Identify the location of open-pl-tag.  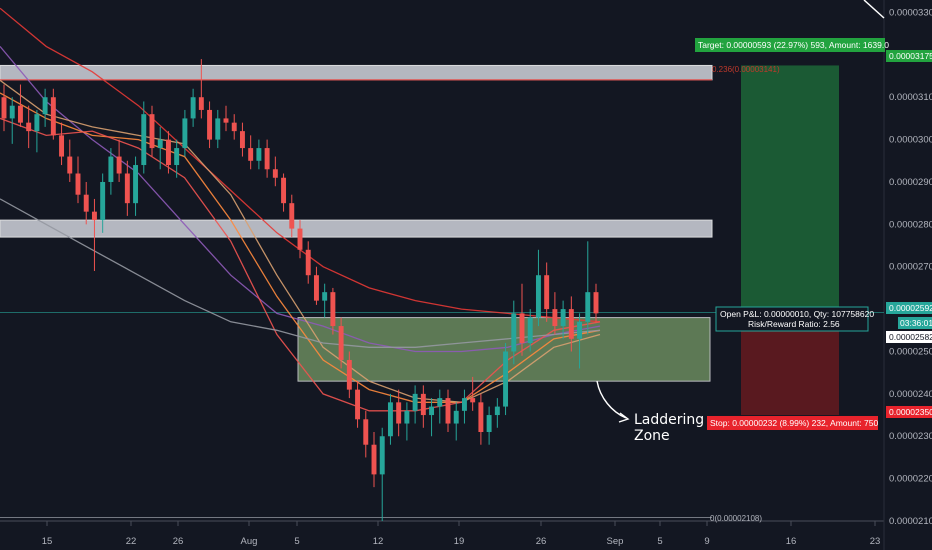
(792, 319).